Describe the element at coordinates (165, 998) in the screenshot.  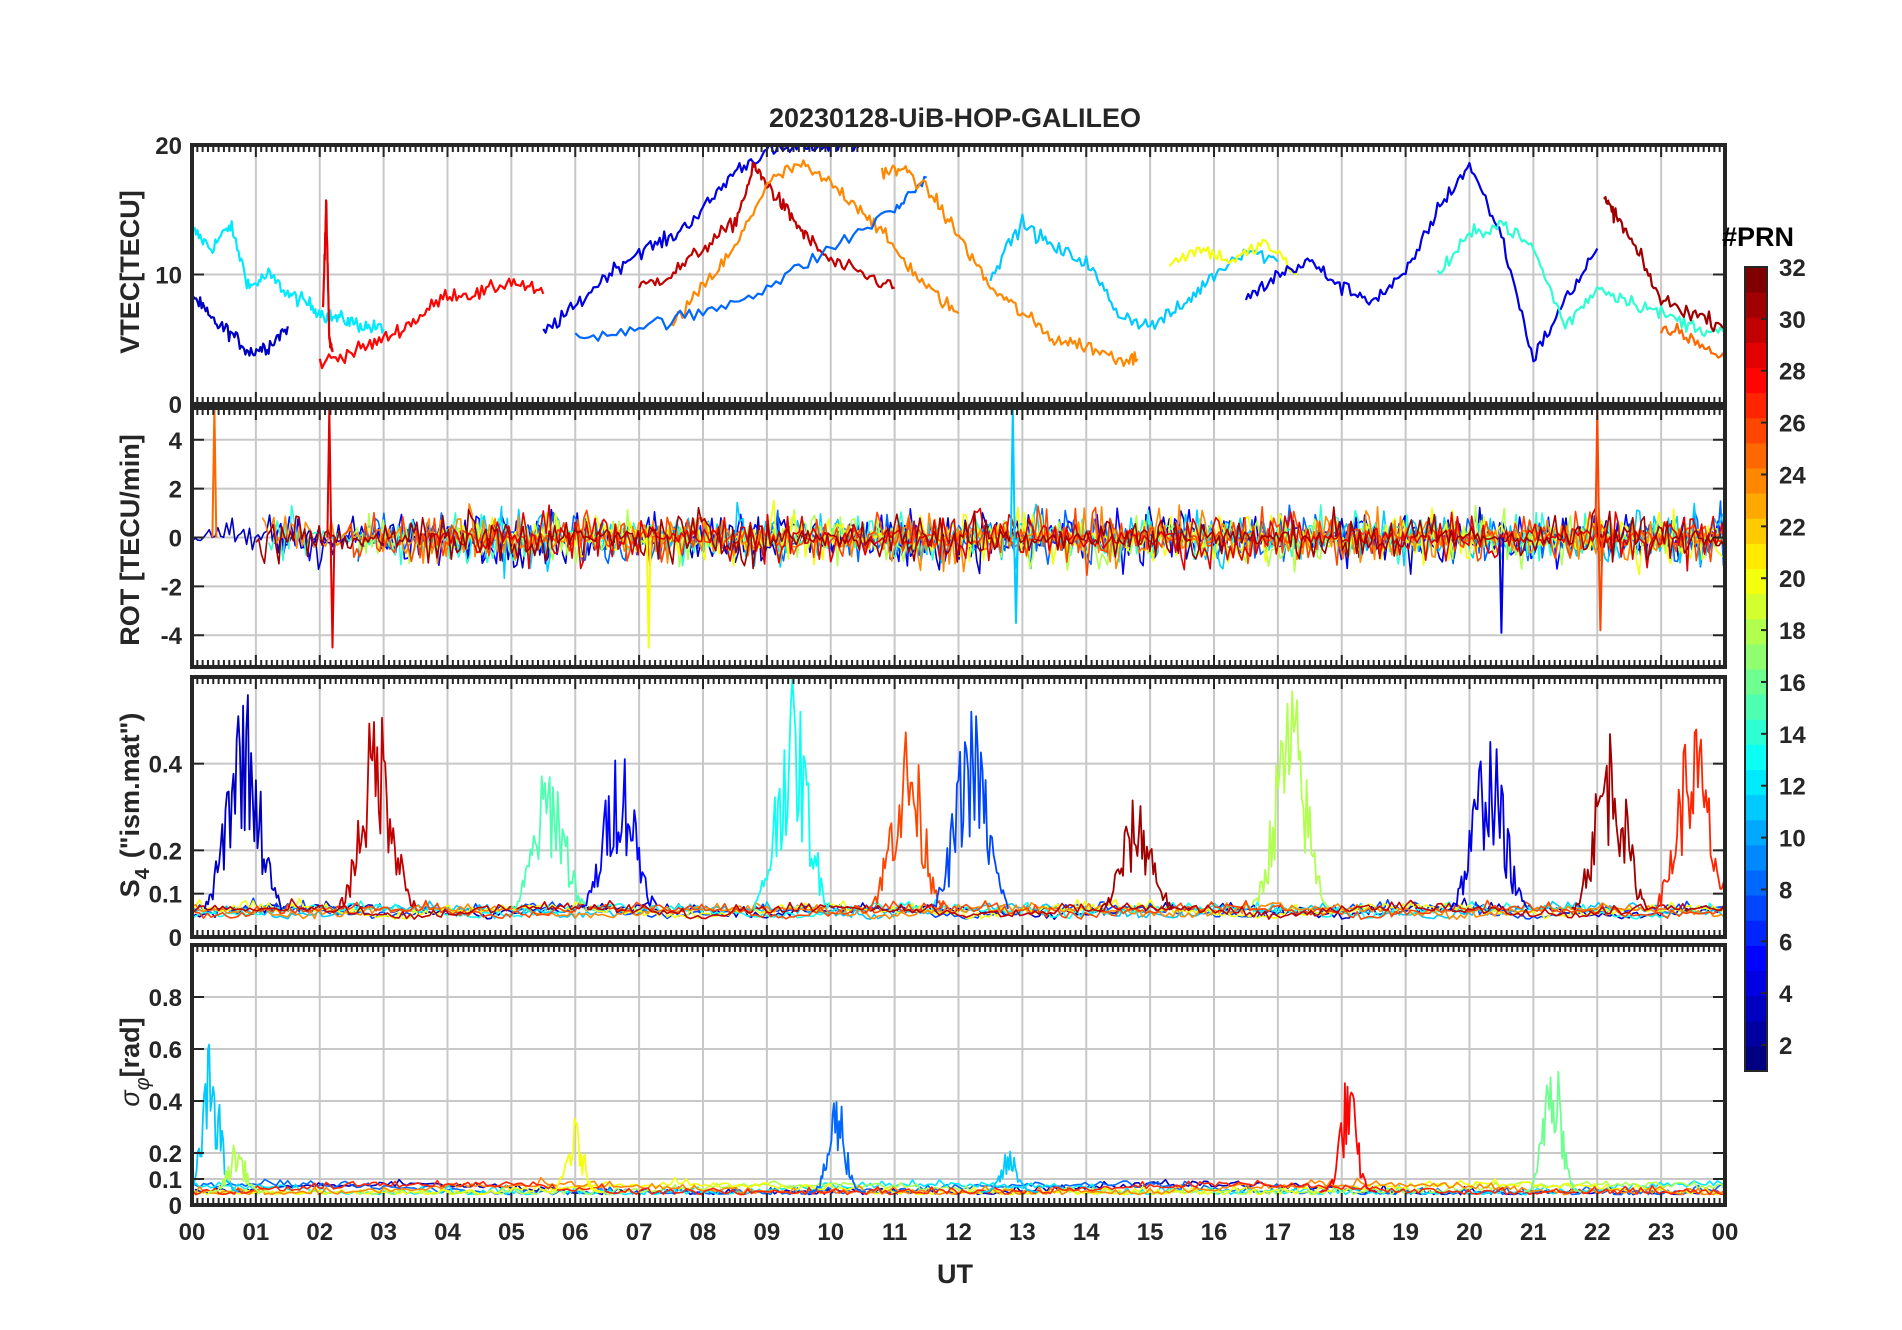
I see `sigma-ytick-label: 0.8` at that location.